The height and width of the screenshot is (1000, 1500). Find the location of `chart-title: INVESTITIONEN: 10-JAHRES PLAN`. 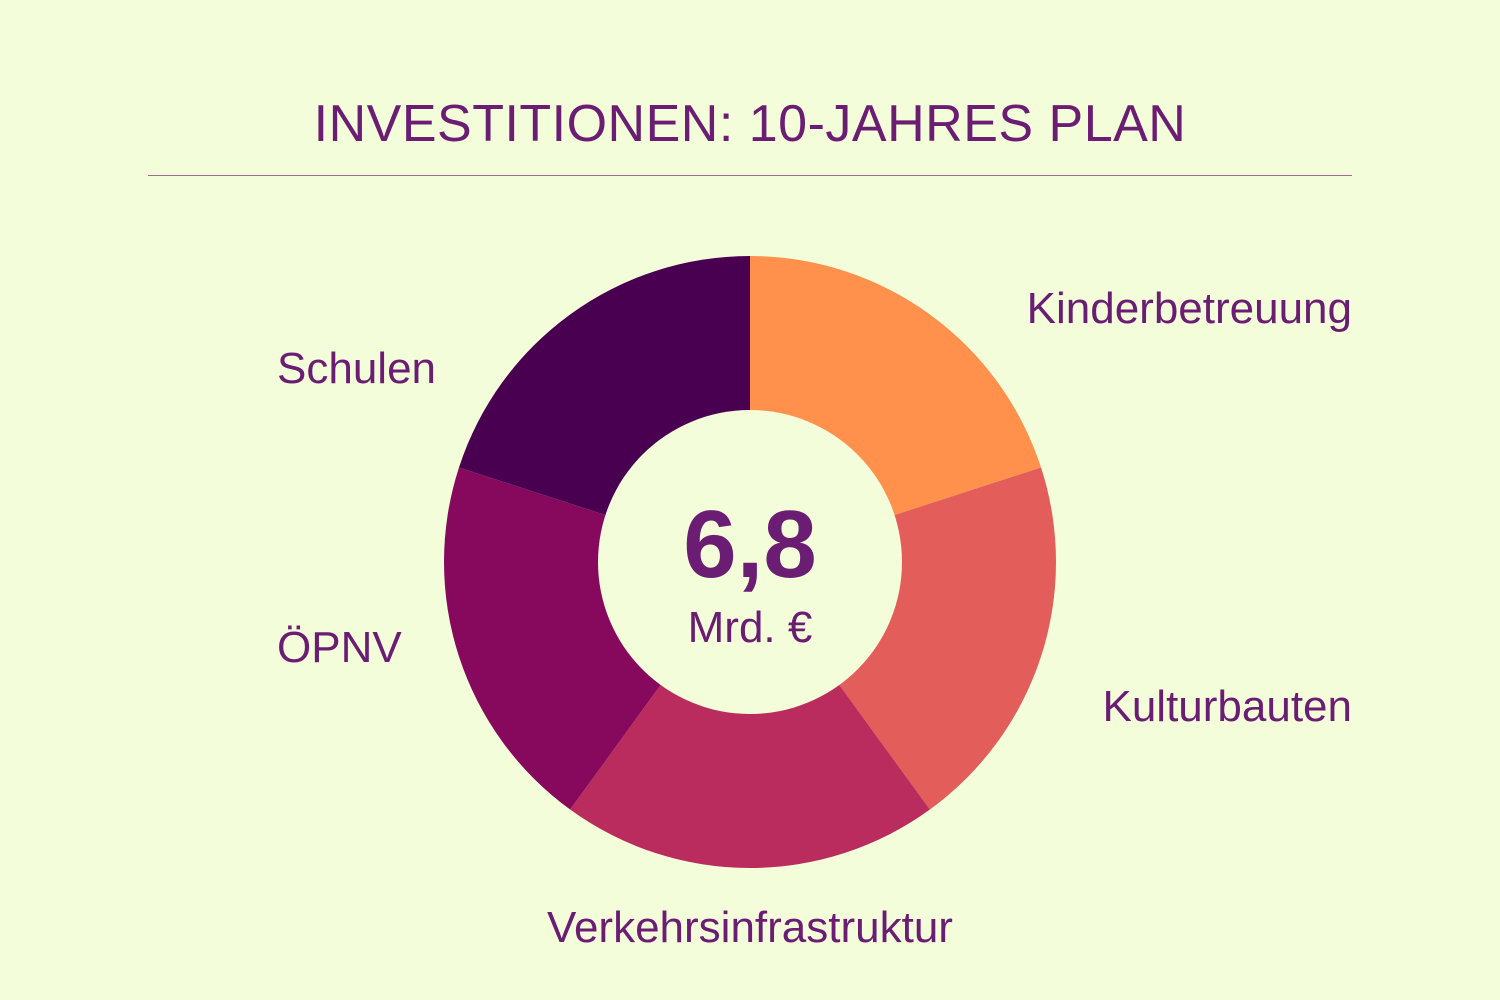

chart-title: INVESTITIONEN: 10-JAHRES PLAN is located at coordinates (750, 124).